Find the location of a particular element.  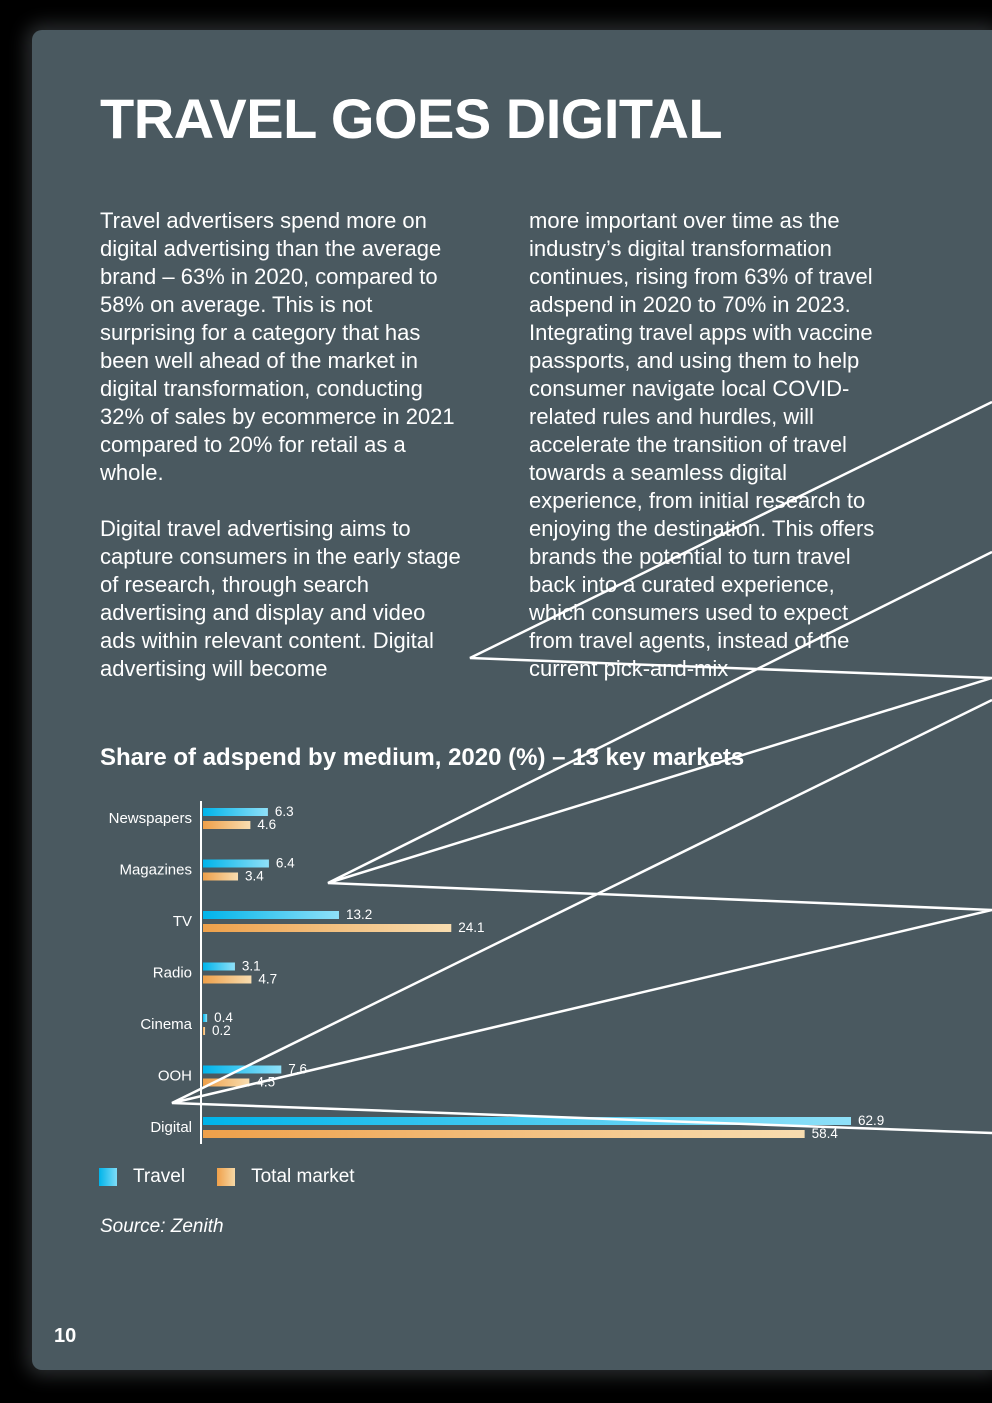

legend-label-travel: Travel is located at coordinates (159, 1176).